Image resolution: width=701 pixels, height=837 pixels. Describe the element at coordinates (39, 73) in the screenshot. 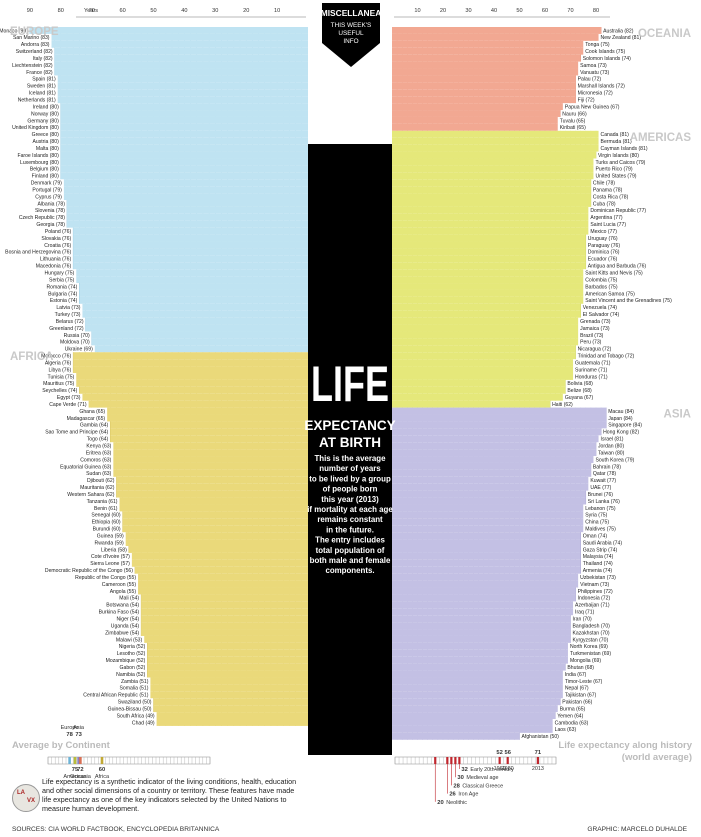

I see `label-france: France (82)` at that location.